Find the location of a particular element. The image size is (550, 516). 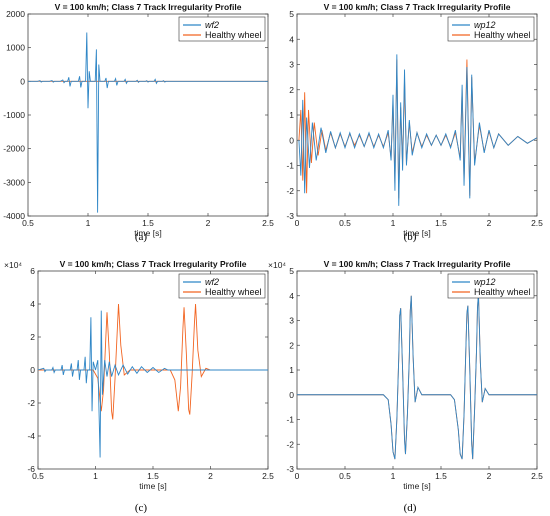

y-tick-label: -6 is located at coordinates (31, 469).